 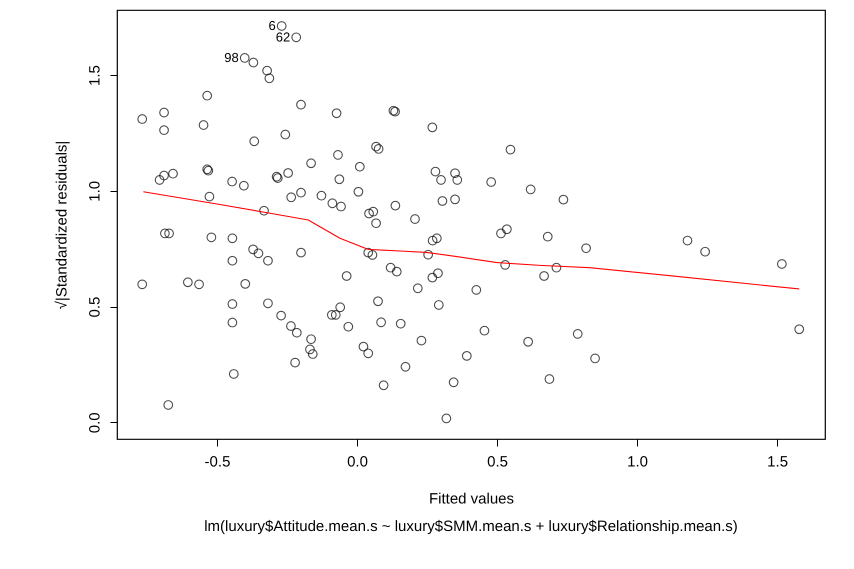 What do you see at coordinates (357, 462) in the screenshot?
I see `x-tick-label: 0.0` at bounding box center [357, 462].